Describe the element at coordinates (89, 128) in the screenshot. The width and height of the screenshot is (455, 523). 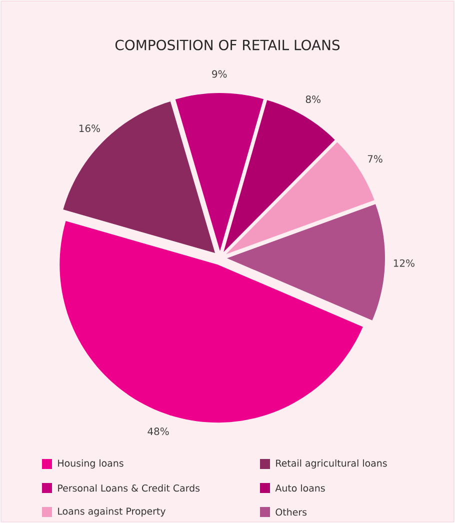
I see `data-label: 16%` at that location.